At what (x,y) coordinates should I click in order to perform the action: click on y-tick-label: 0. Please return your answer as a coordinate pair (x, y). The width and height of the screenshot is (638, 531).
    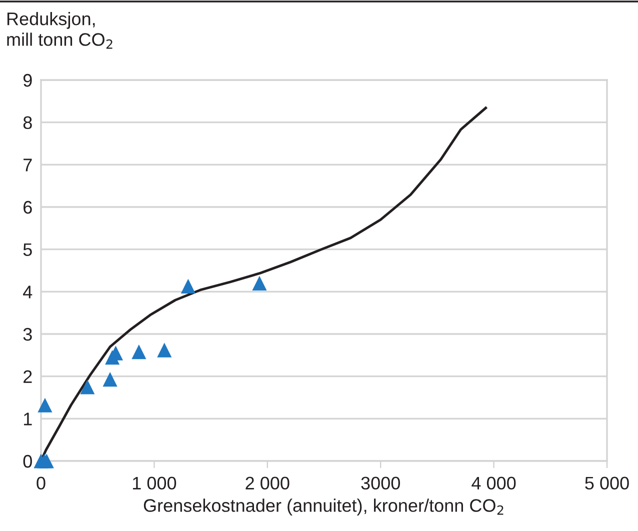
    Looking at the image, I should click on (27, 461).